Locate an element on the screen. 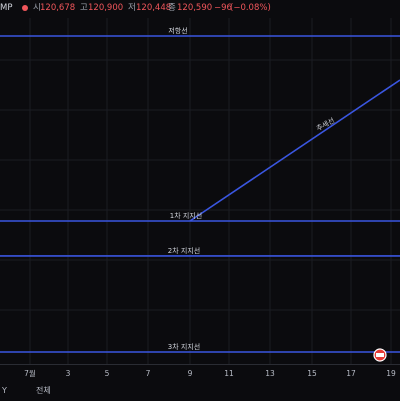 The height and width of the screenshot is (401, 400). x-tick-label: 13 is located at coordinates (270, 373).